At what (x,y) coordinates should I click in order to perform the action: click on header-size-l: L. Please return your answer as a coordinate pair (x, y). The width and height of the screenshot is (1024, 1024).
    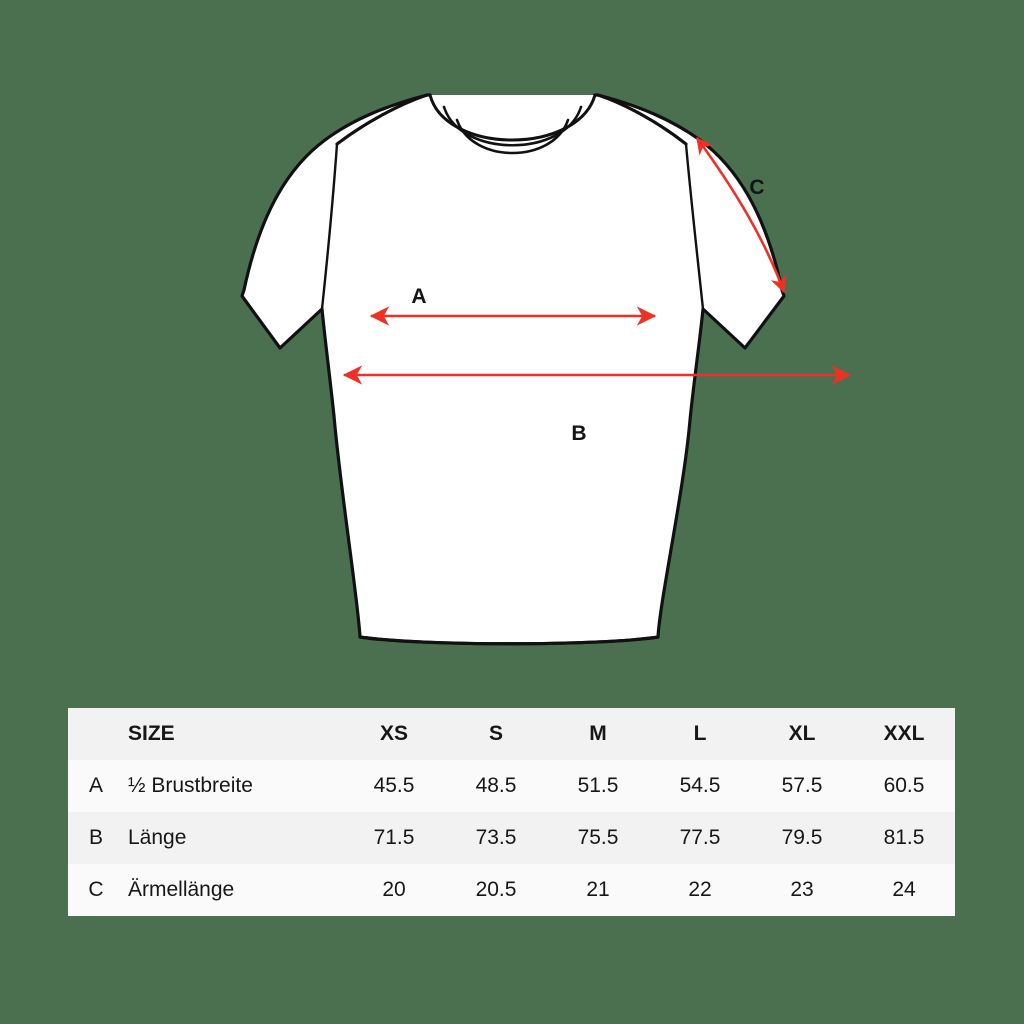
    Looking at the image, I should click on (700, 733).